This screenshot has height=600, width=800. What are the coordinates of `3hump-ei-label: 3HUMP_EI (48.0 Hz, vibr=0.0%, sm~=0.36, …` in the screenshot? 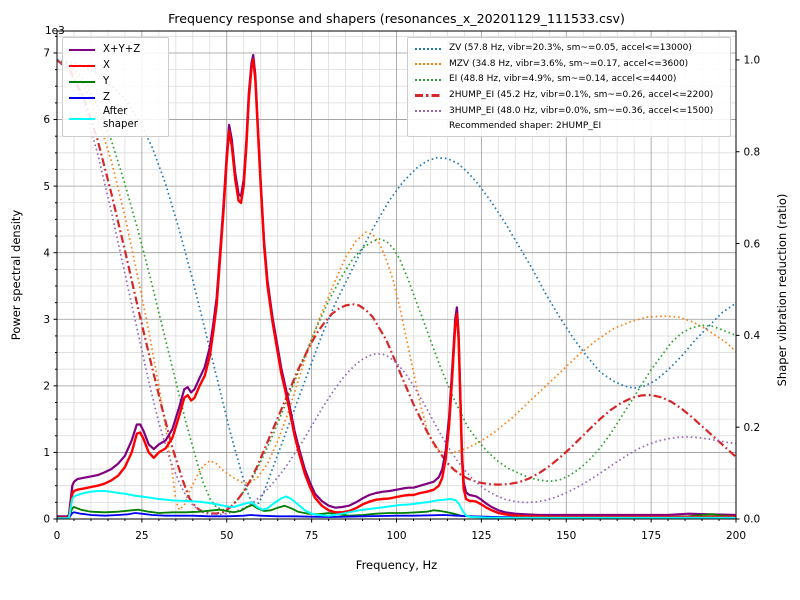 It's located at (581, 110).